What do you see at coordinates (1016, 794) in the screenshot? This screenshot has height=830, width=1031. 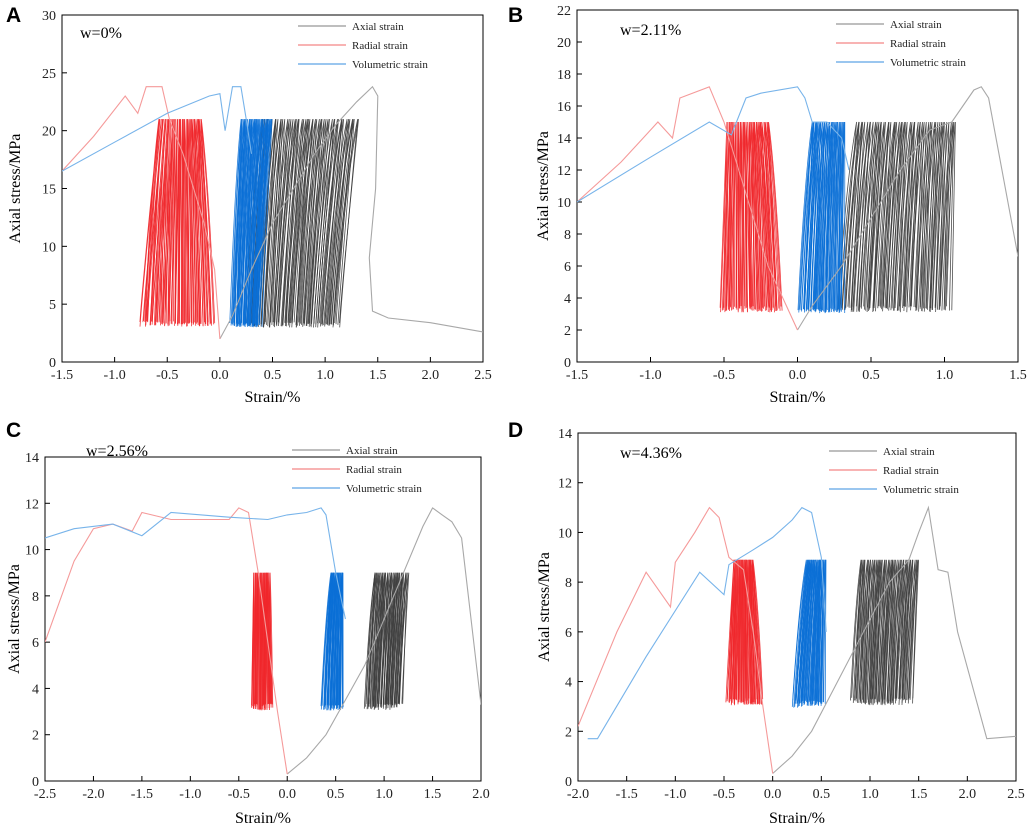 I see `x-tick-label: 2.5` at bounding box center [1016, 794].